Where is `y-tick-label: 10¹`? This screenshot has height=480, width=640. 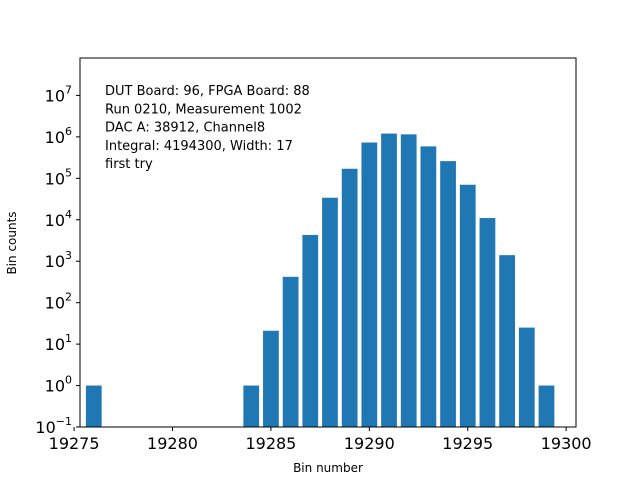 y-tick-label: 10¹ is located at coordinates (58, 343).